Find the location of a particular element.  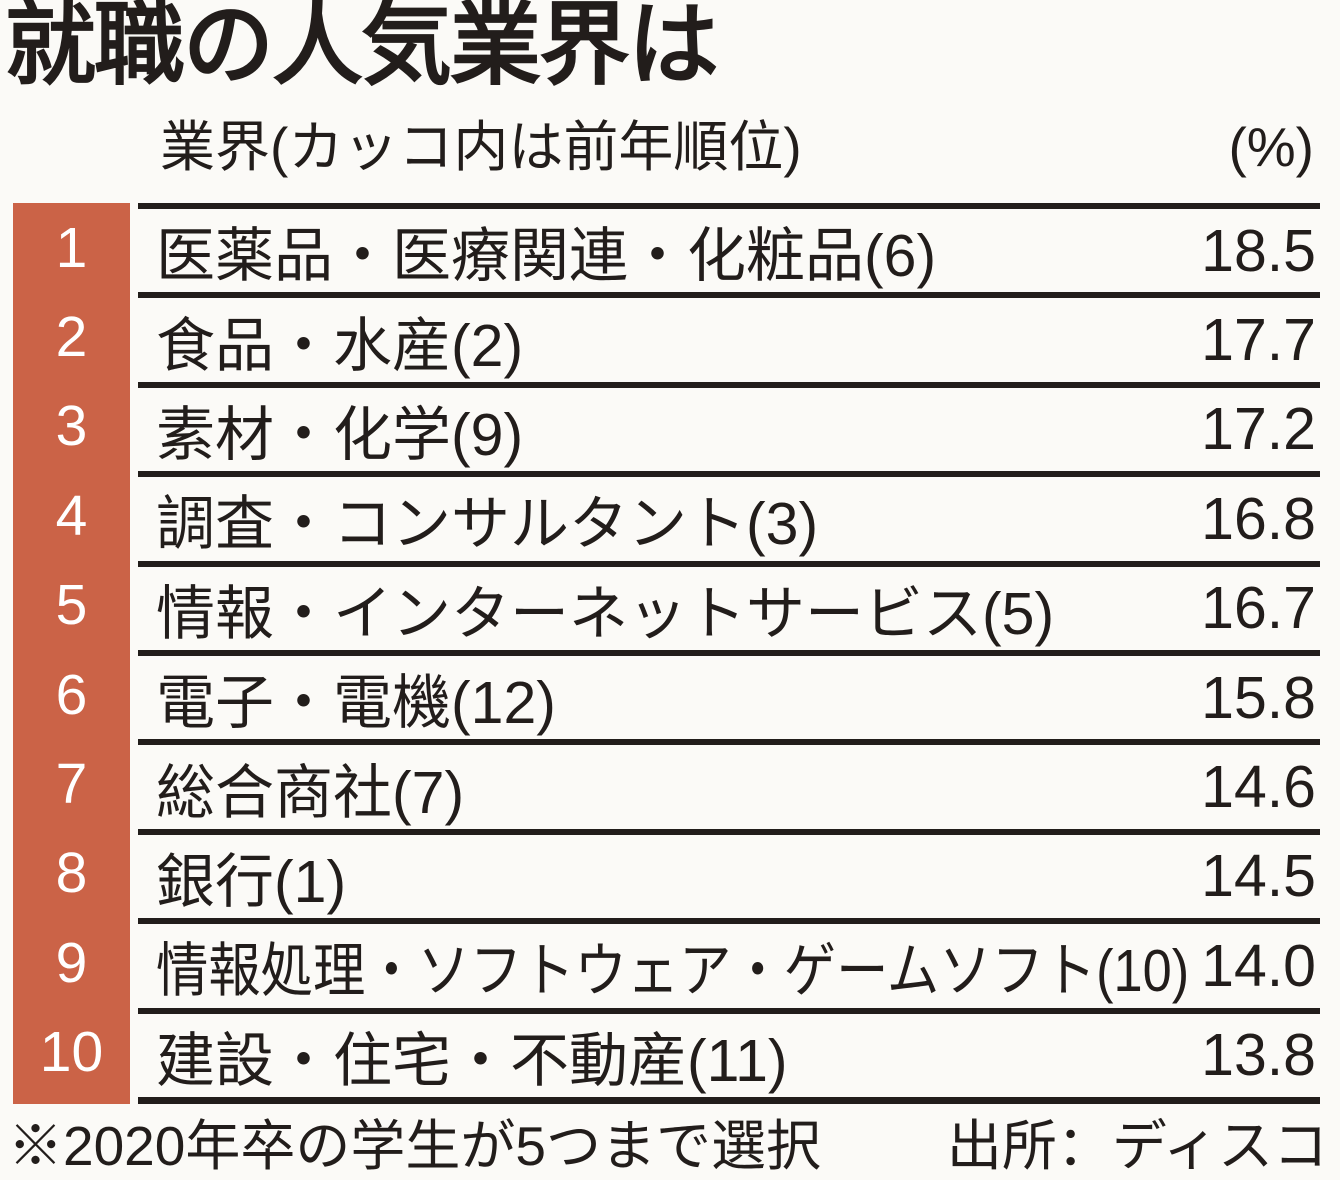

table-row: 総合商社(7) 14.6 is located at coordinates (729, 783).